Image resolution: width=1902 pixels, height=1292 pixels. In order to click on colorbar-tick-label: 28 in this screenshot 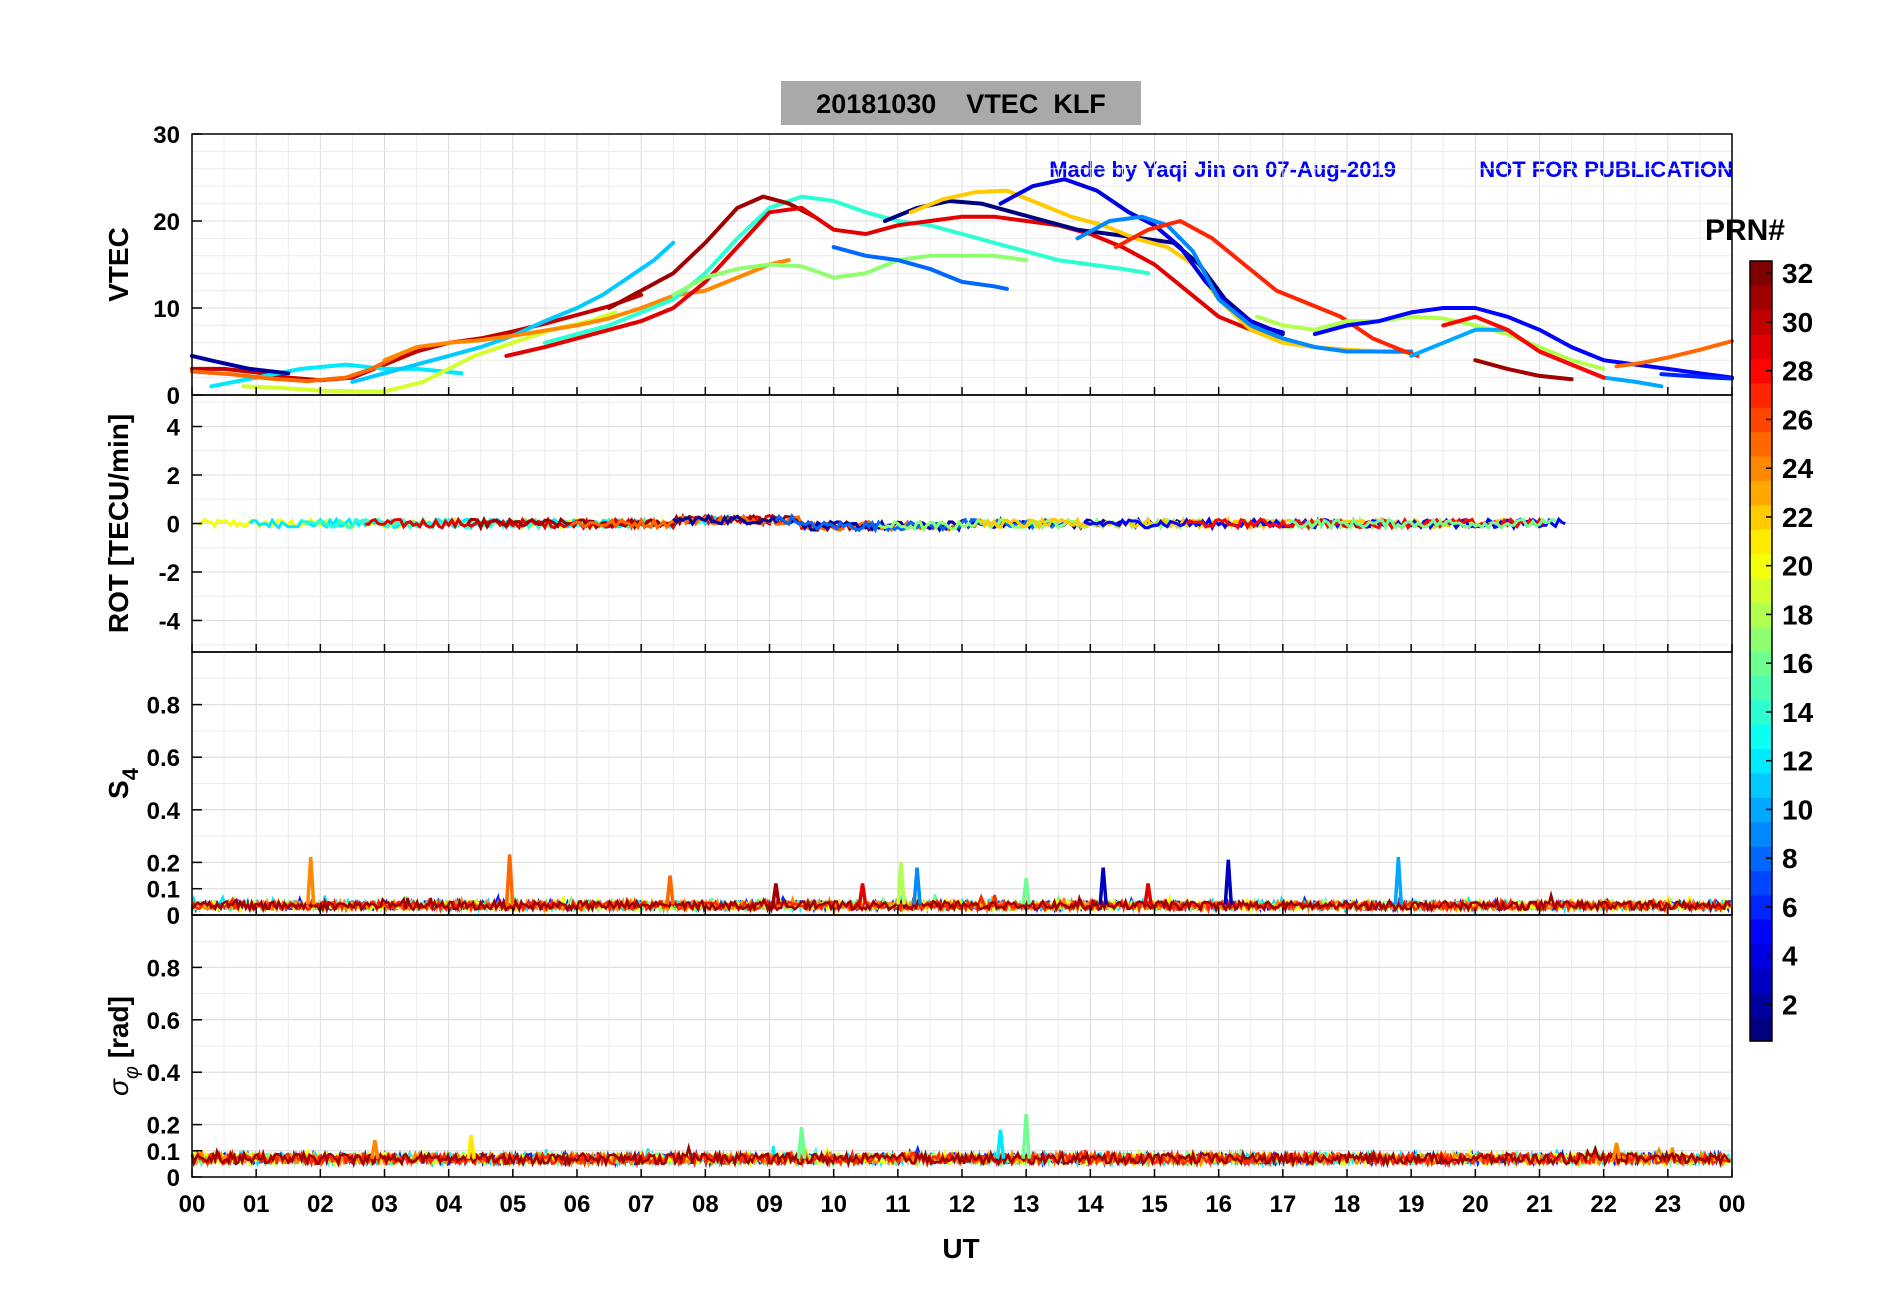, I will do `click(1797, 371)`.